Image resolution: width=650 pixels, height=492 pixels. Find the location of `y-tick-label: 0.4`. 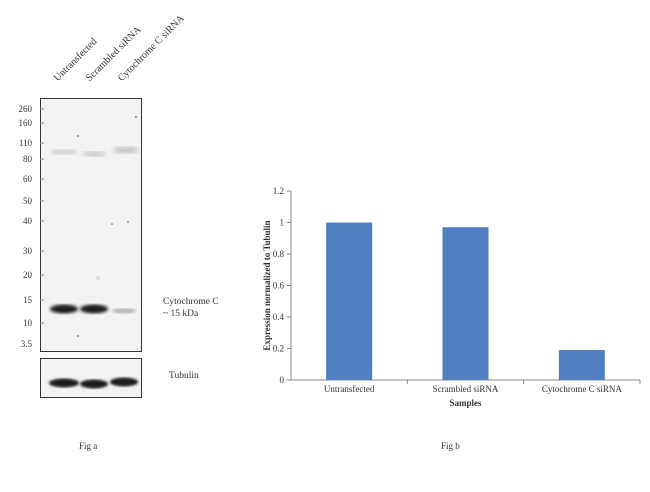

y-tick-label: 0.4 is located at coordinates (279, 317).